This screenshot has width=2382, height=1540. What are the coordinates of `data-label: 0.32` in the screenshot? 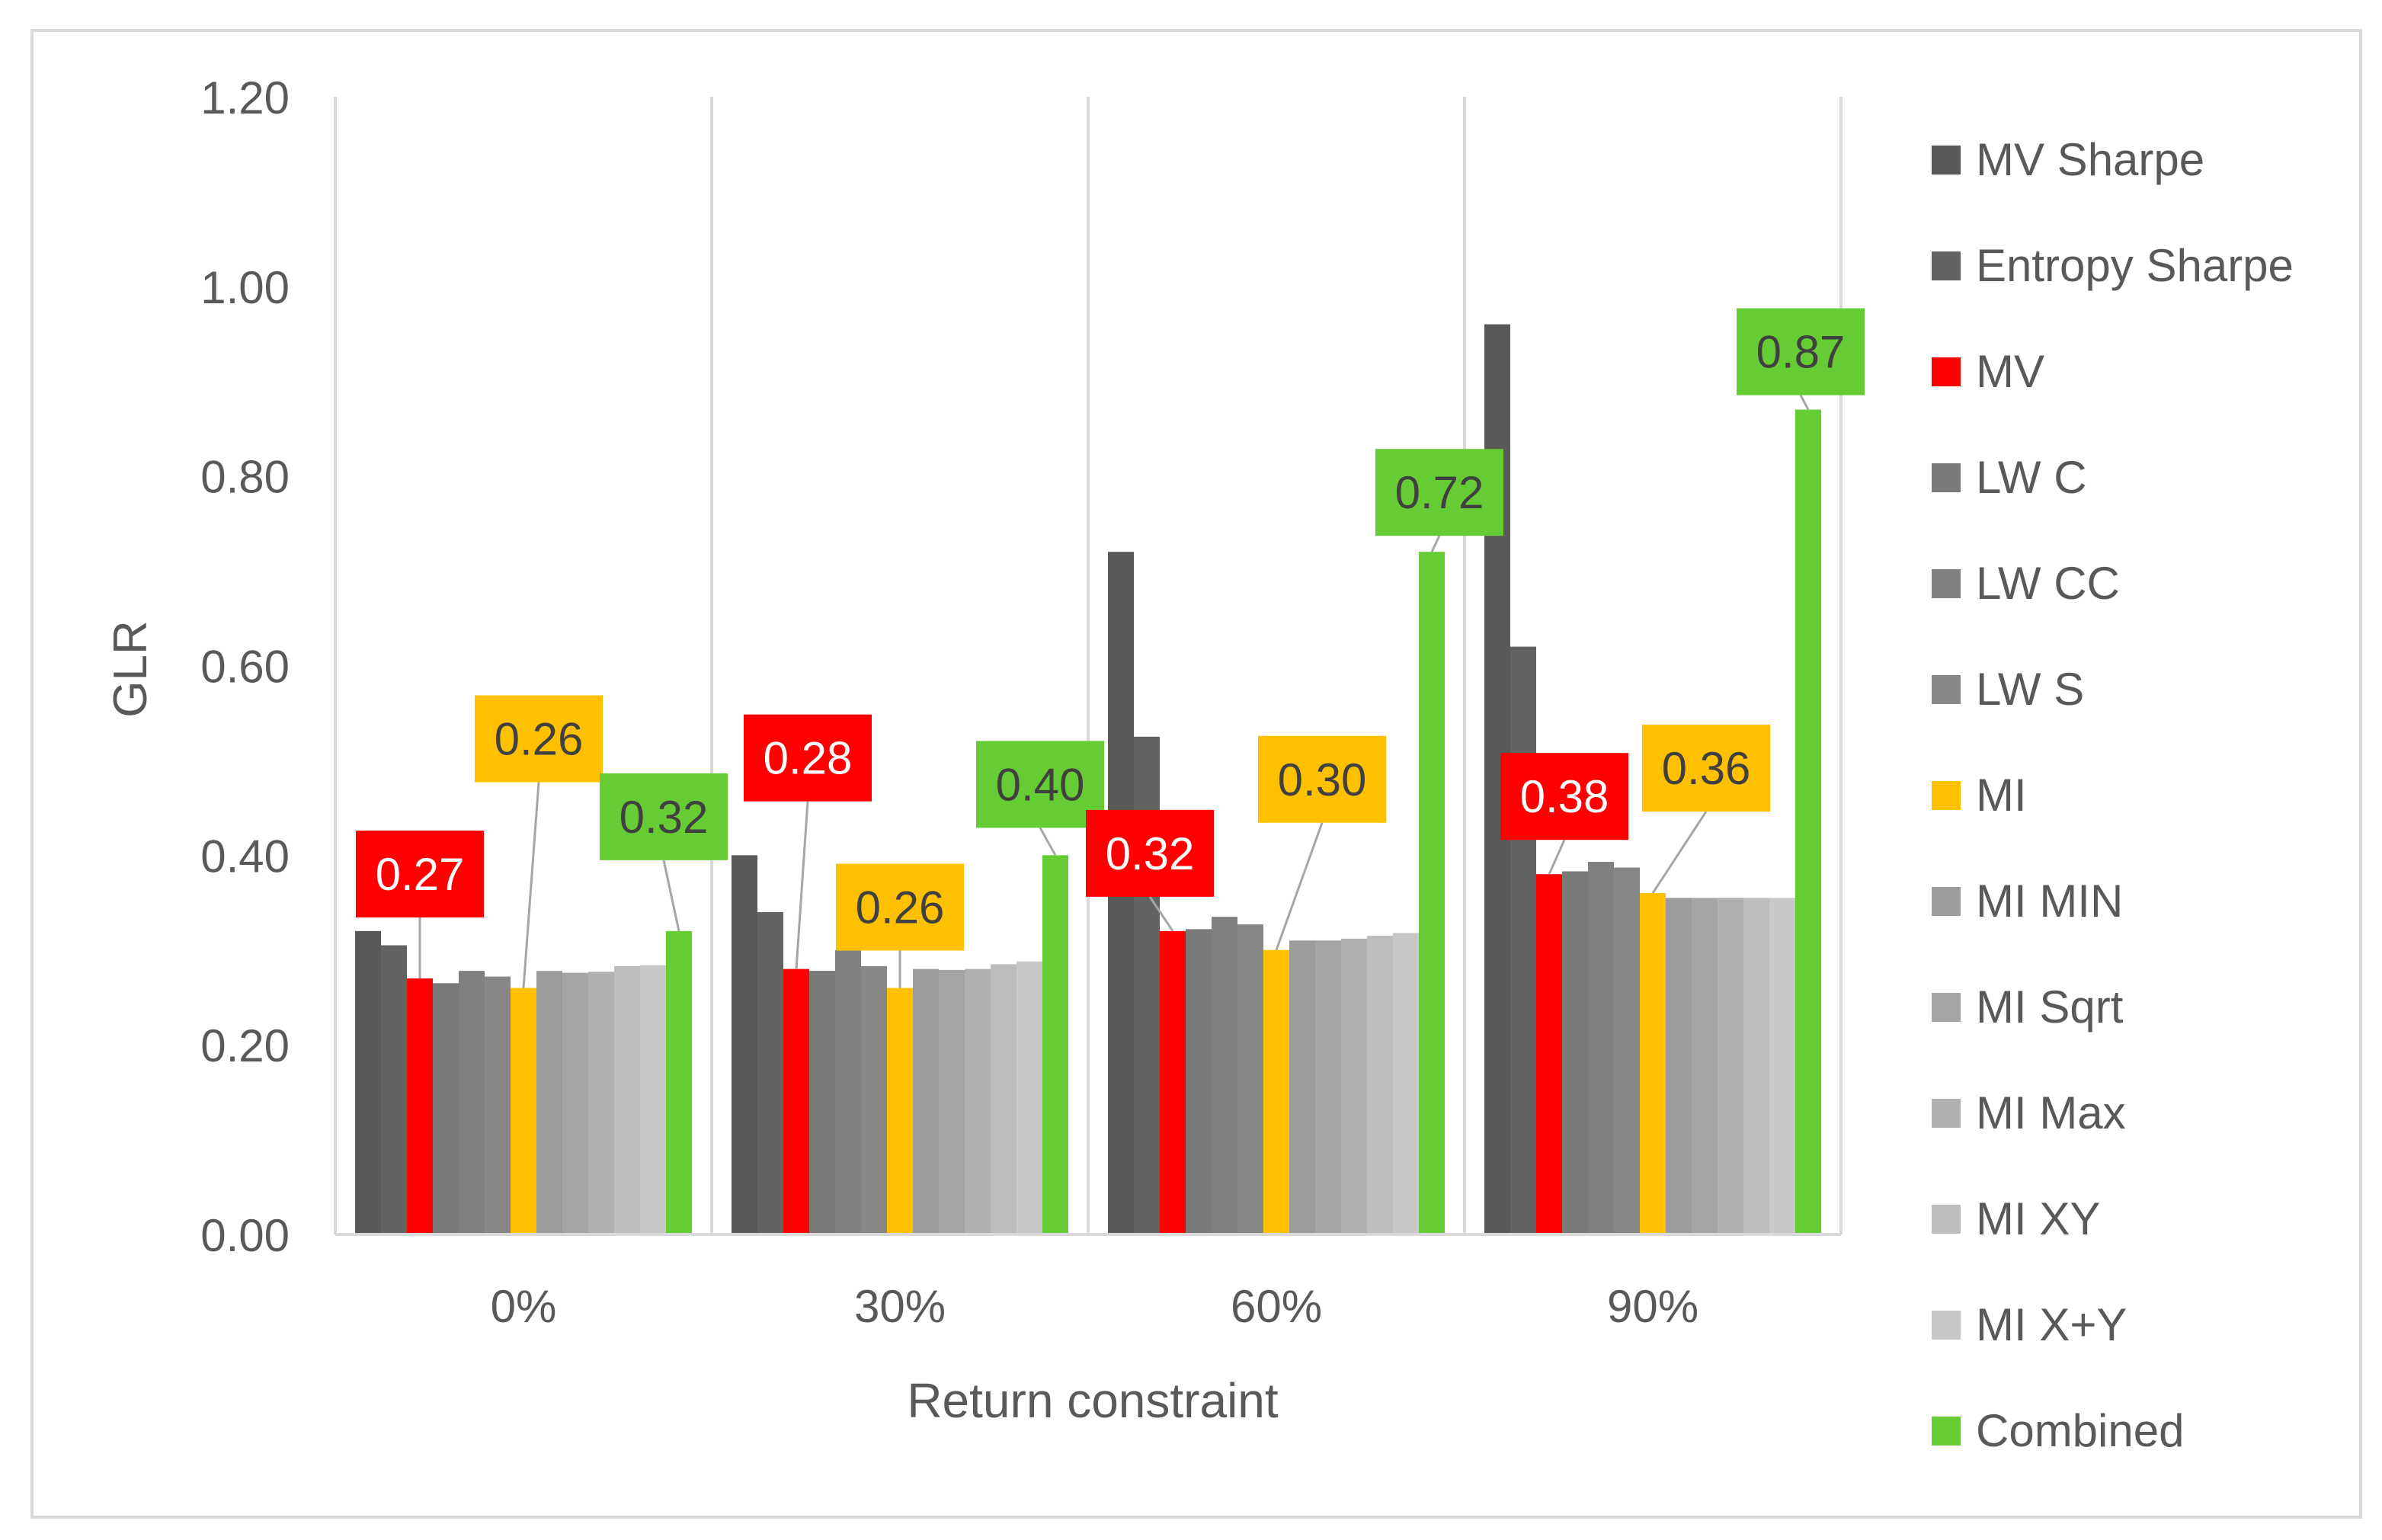 It's located at (1150, 853).